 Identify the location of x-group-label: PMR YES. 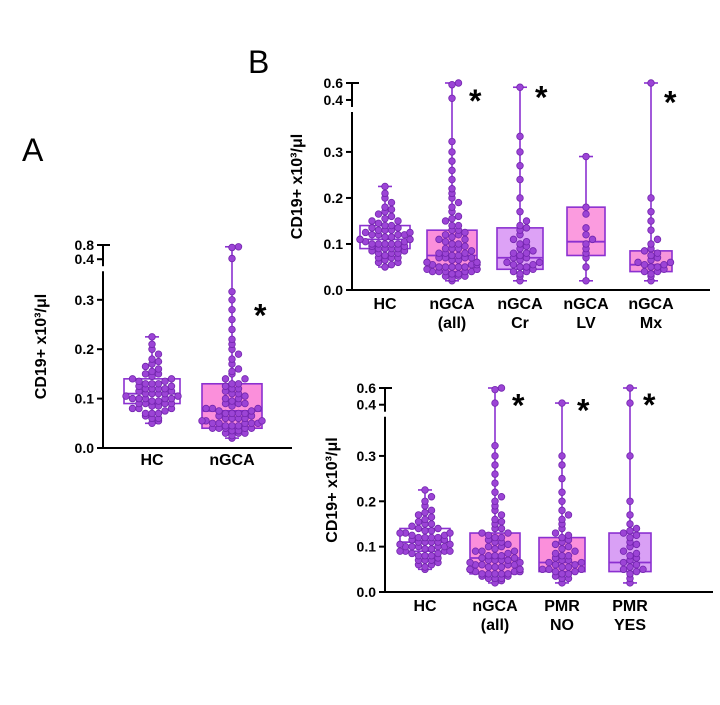
(630, 616).